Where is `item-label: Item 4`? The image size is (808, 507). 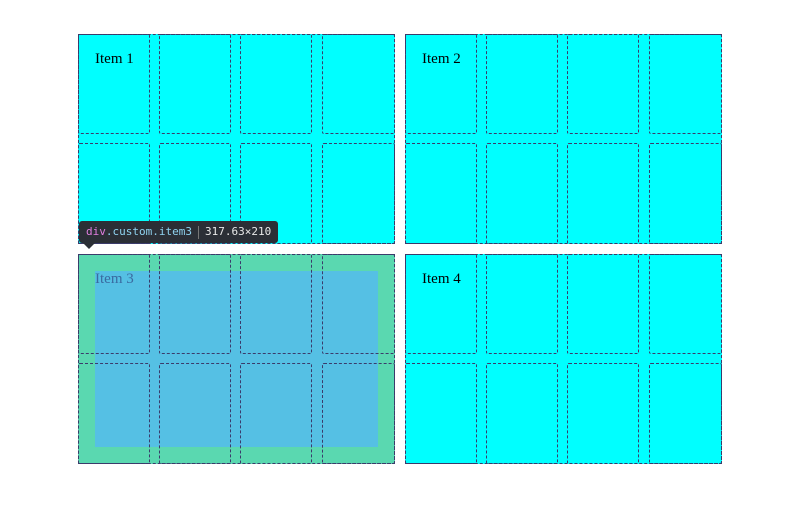 item-label: Item 4 is located at coordinates (441, 279).